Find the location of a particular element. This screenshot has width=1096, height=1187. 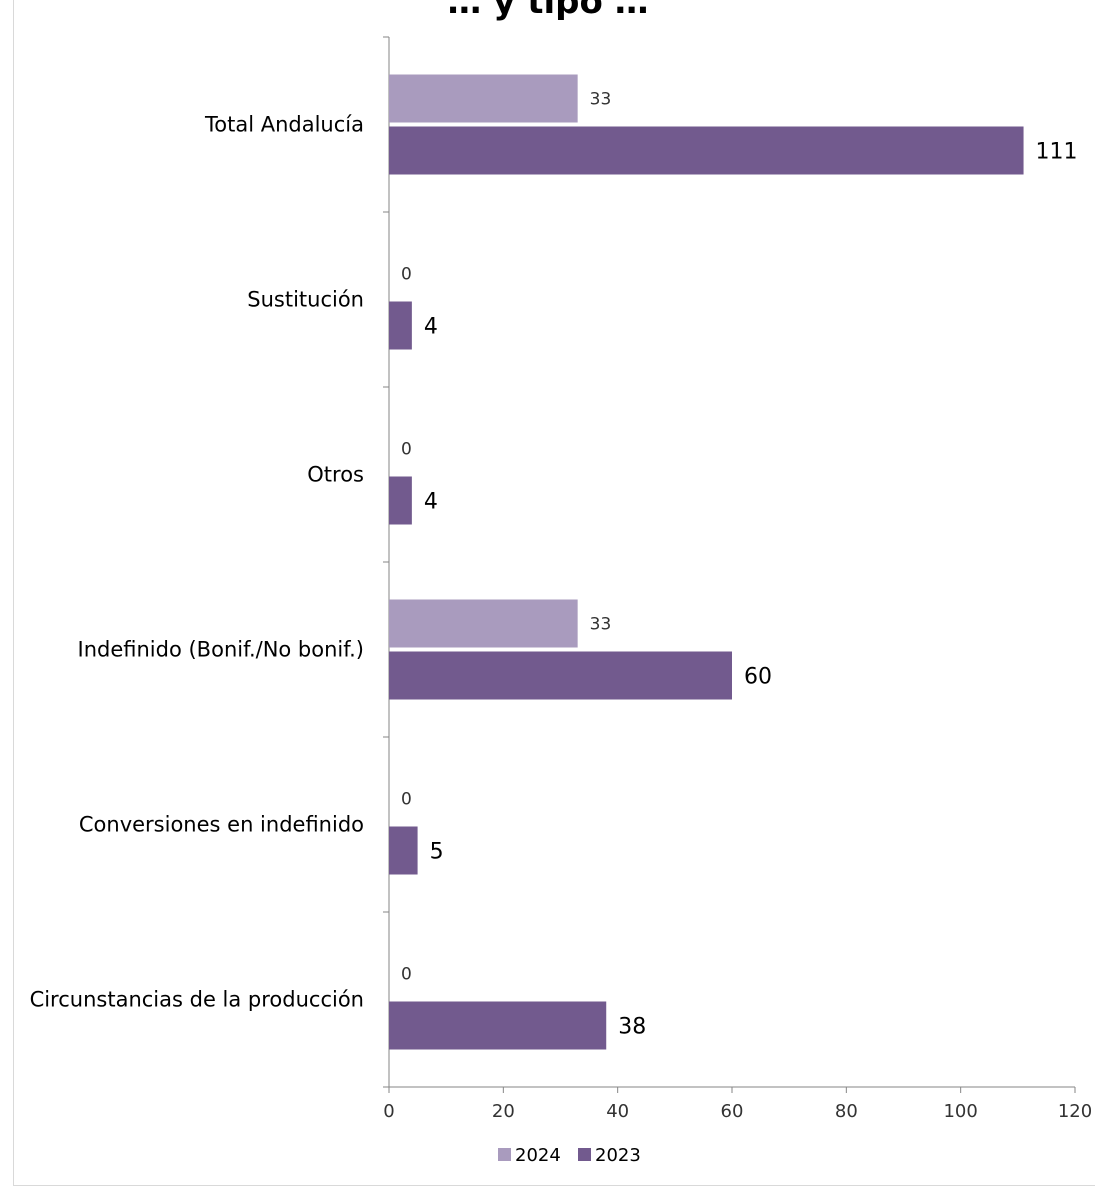

legend-swatch-2023 is located at coordinates (584, 1154).